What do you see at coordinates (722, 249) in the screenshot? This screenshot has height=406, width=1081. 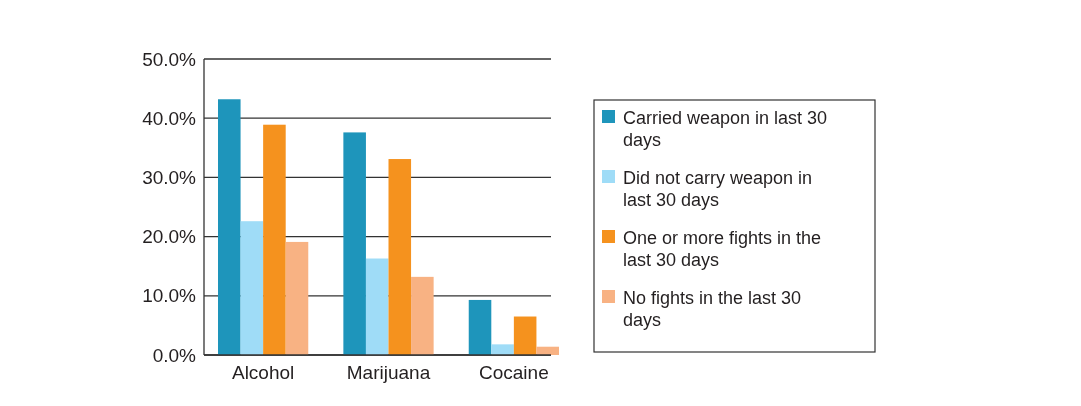 I see `legend-label: One or more fights in the last 30 days` at bounding box center [722, 249].